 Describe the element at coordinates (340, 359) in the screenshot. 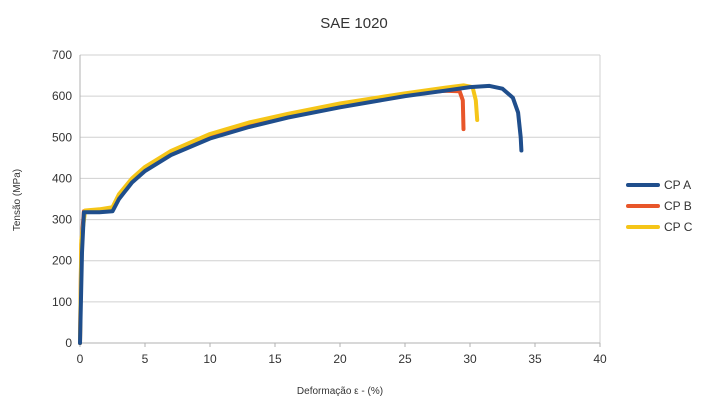

I see `x-tick-label: 20` at that location.